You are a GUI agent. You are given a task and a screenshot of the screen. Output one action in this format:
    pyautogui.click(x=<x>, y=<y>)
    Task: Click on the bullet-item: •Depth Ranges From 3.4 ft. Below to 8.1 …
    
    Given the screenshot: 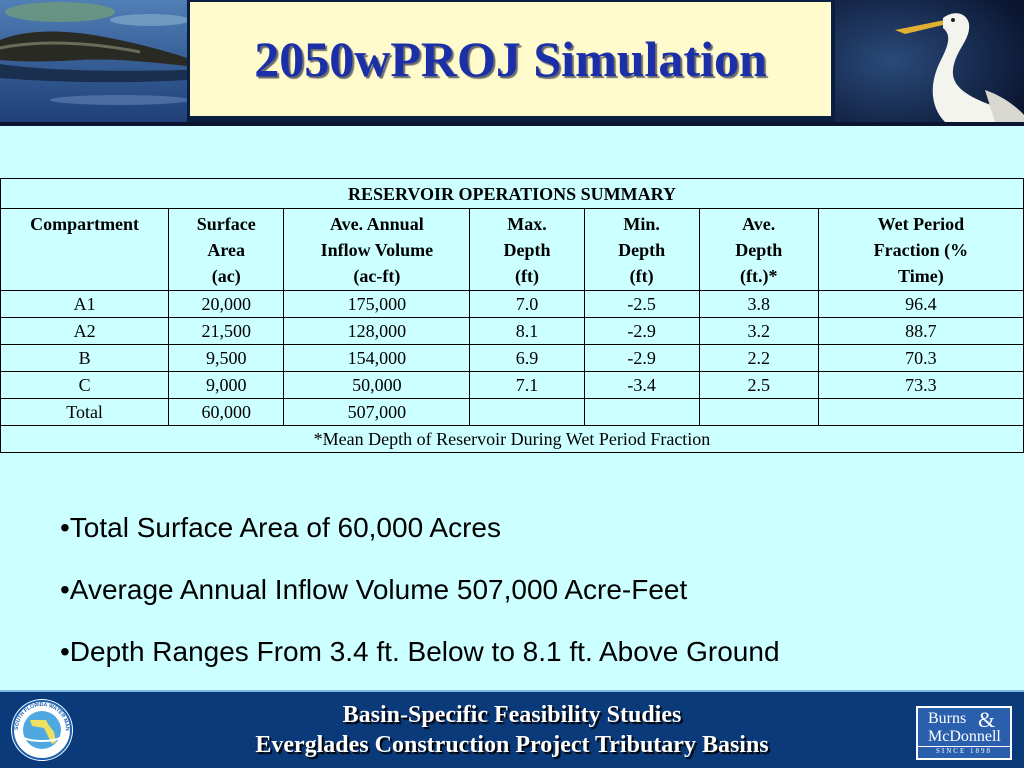 What is the action you would take?
    pyautogui.click(x=420, y=651)
    